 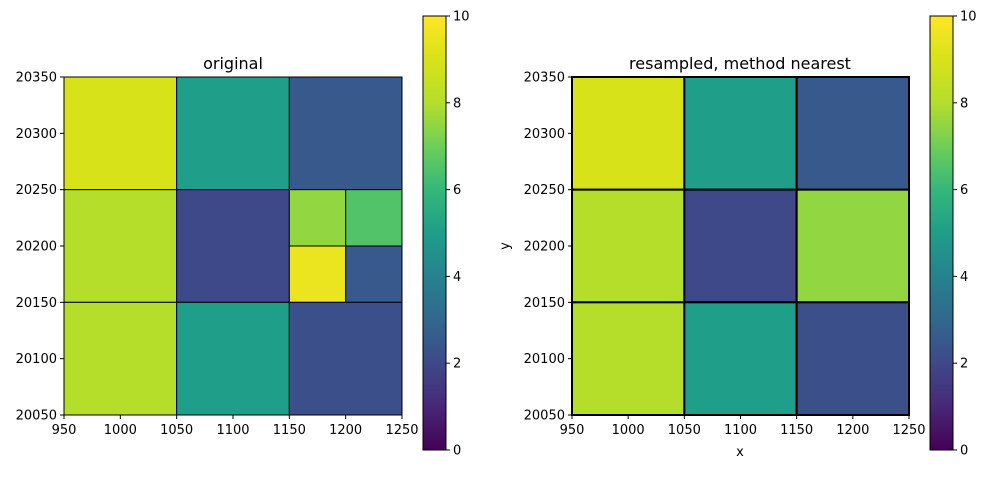 I want to click on colorbar-resampled: 0 2 4 6 8 10, so click(x=953, y=234).